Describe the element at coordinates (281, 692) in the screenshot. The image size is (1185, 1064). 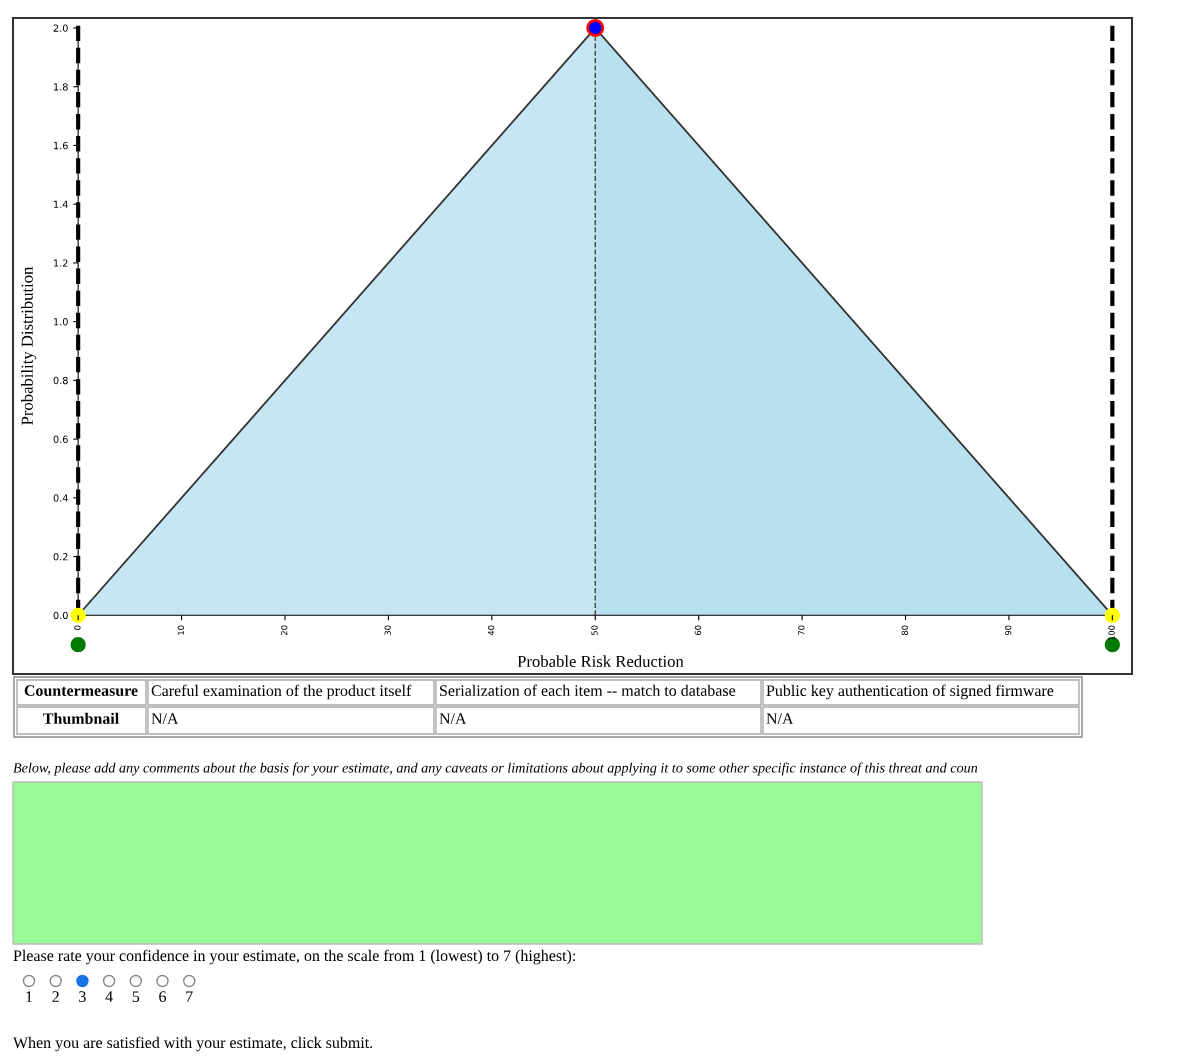
I see `text: Careful examination of the product itself` at that location.